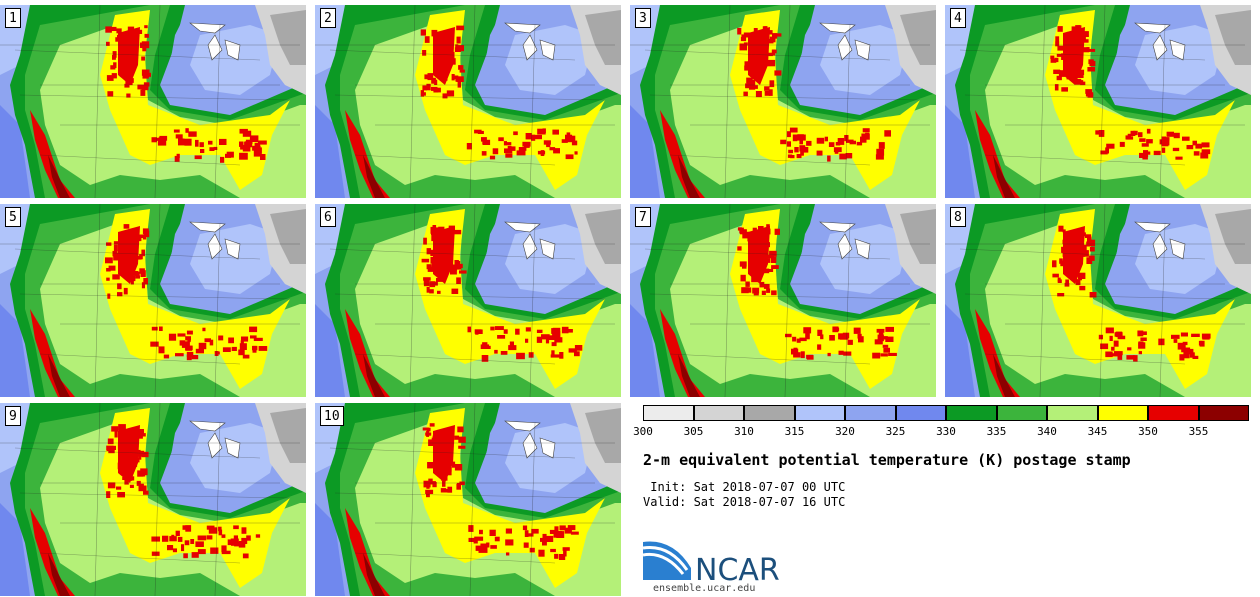 The width and height of the screenshot is (1260, 597). Describe the element at coordinates (744, 431) in the screenshot. I see `colorbar-tick-label: 310` at that location.